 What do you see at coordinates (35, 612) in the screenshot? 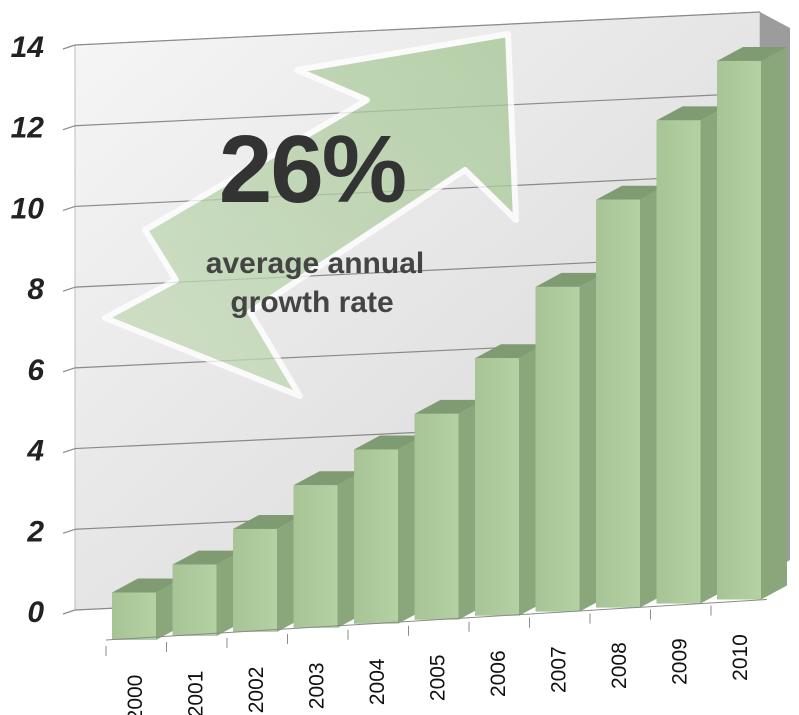
I see `y-tick-label: 0` at bounding box center [35, 612].